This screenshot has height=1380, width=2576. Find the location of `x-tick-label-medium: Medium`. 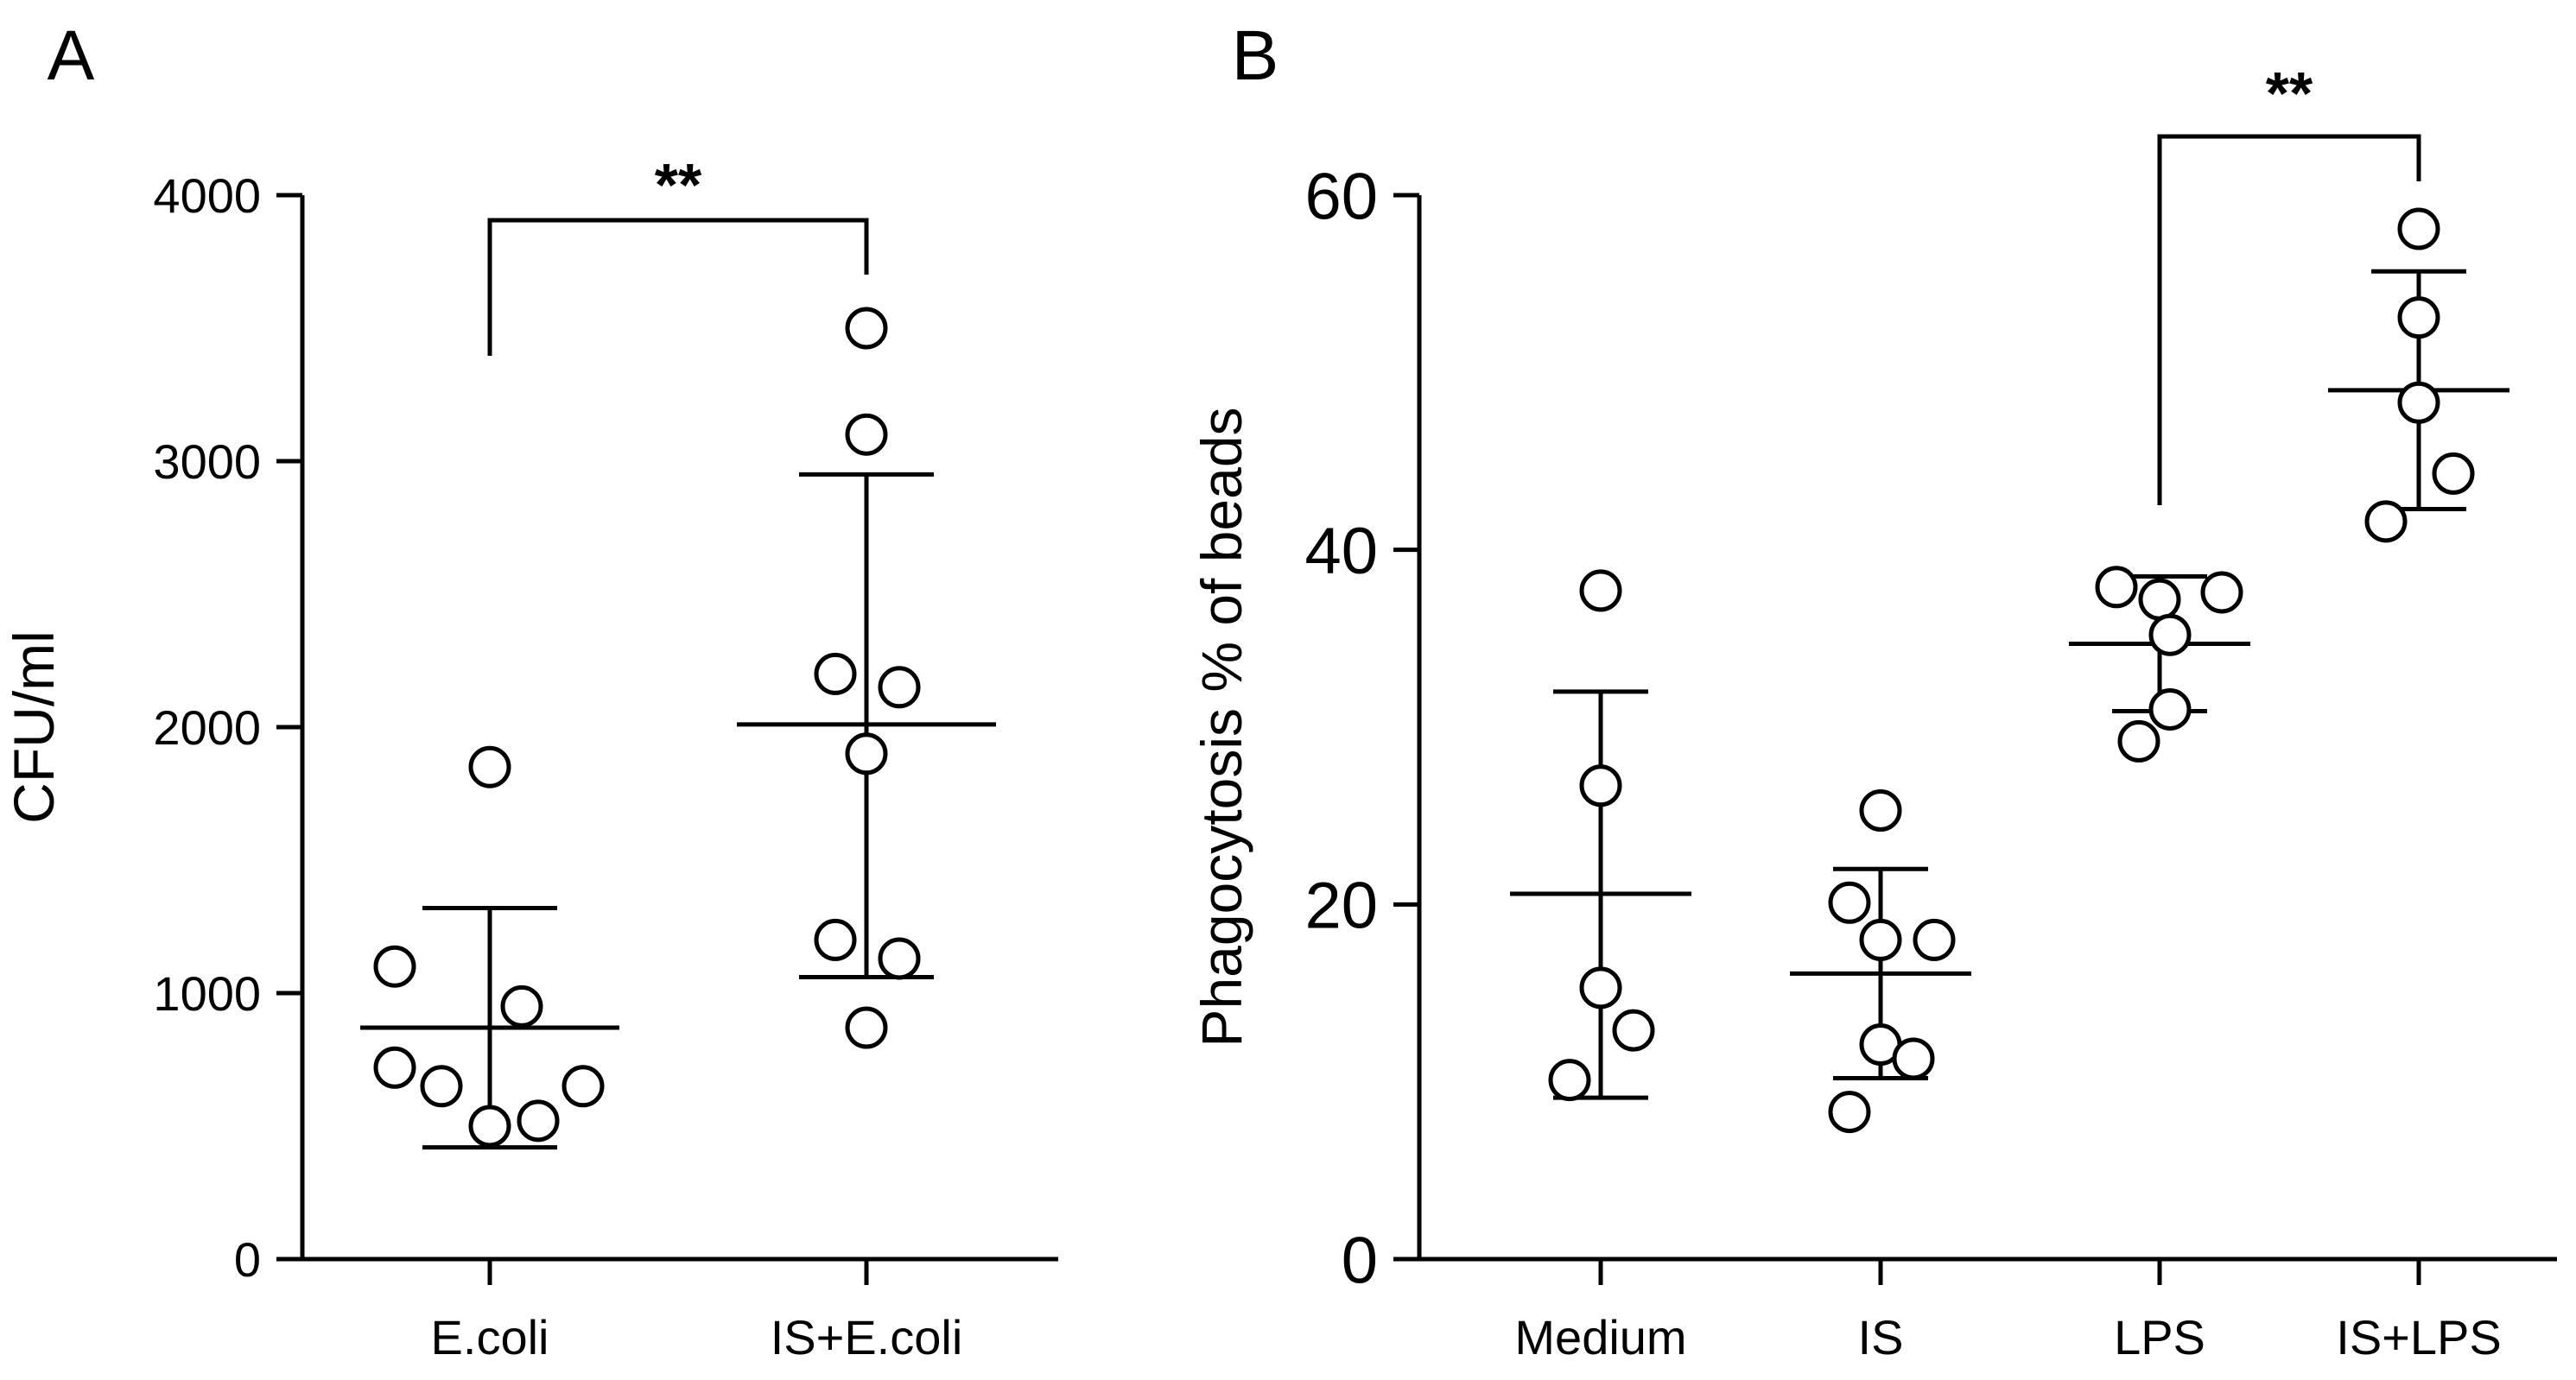

x-tick-label-medium: Medium is located at coordinates (1600, 1337).